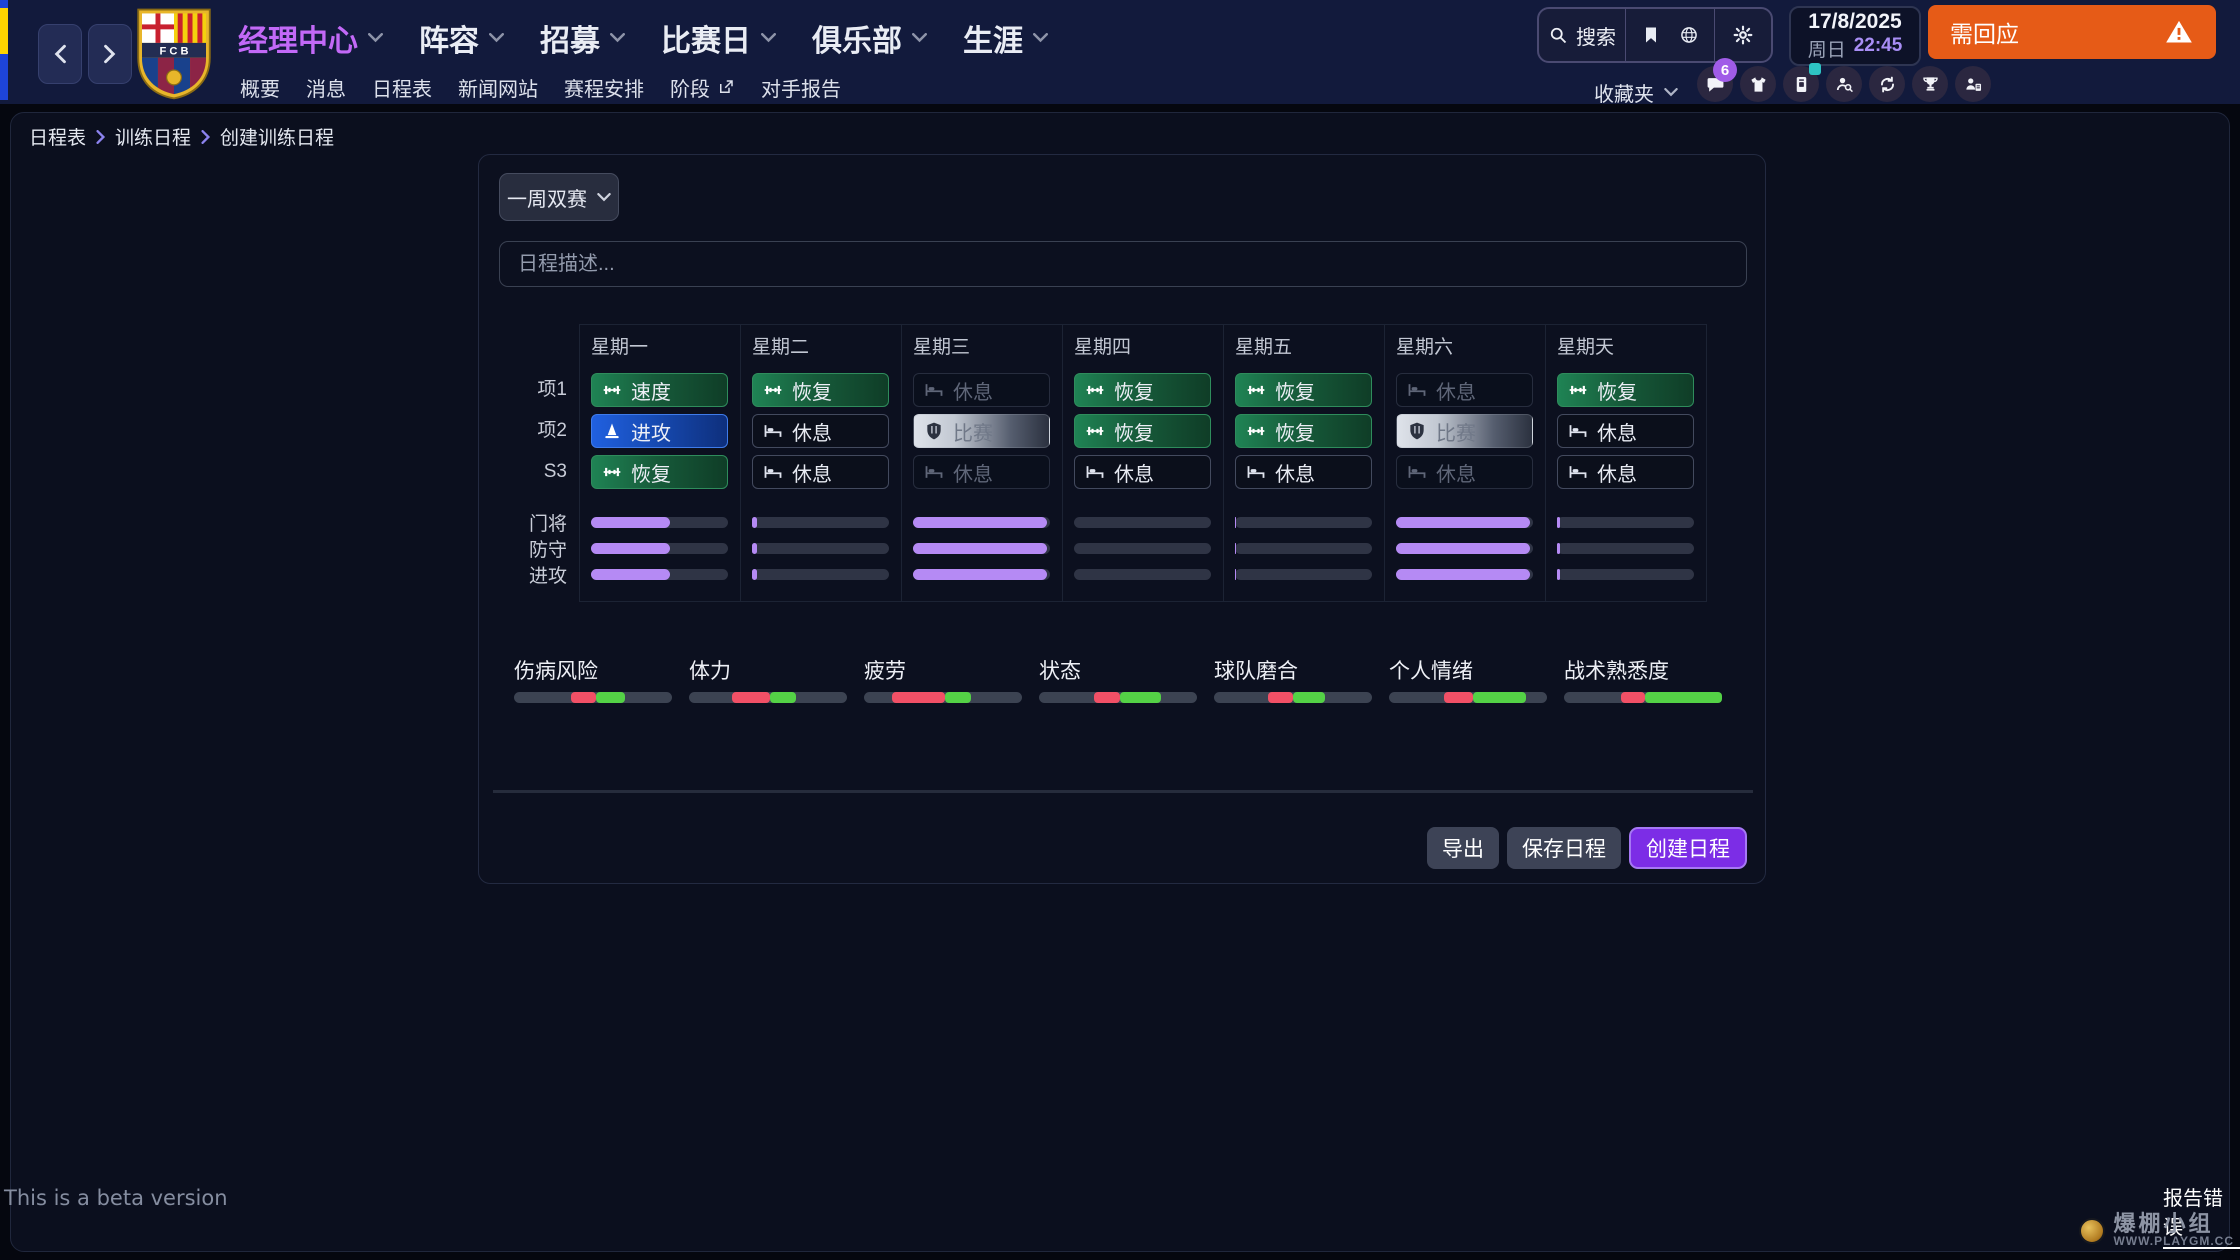  What do you see at coordinates (1582, 35) in the screenshot?
I see `search-button: 搜索` at bounding box center [1582, 35].